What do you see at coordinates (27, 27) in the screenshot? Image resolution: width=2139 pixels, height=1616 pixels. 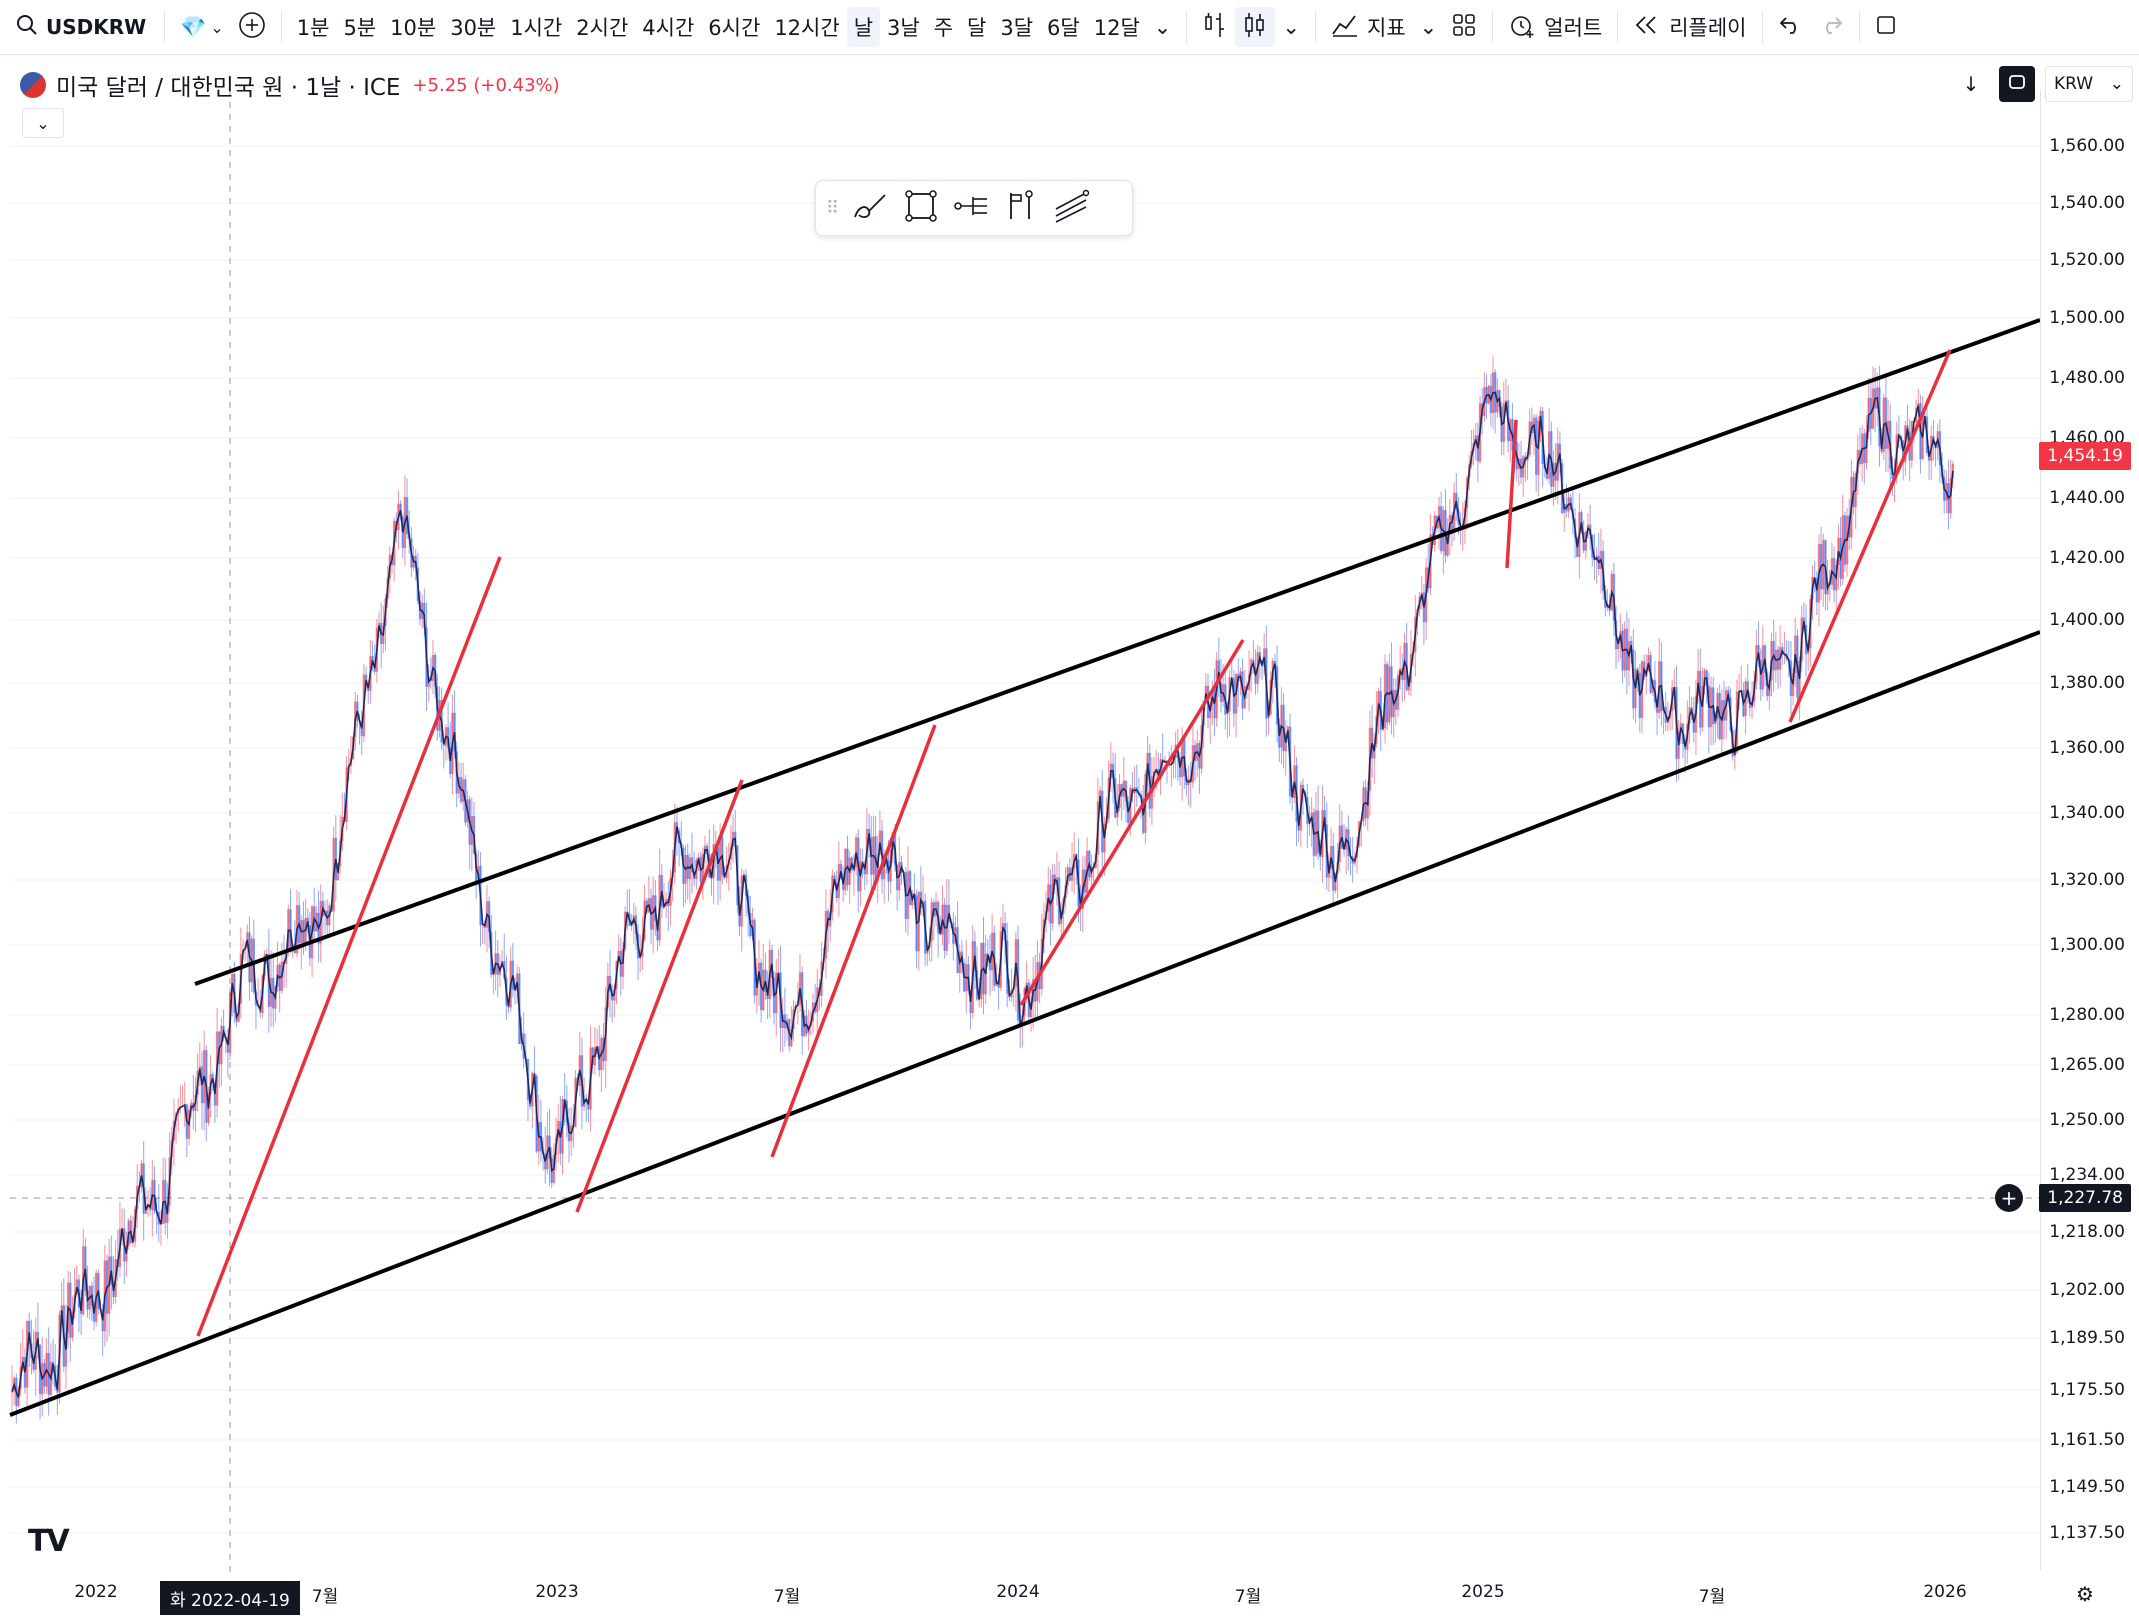 I see `search-icon` at bounding box center [27, 27].